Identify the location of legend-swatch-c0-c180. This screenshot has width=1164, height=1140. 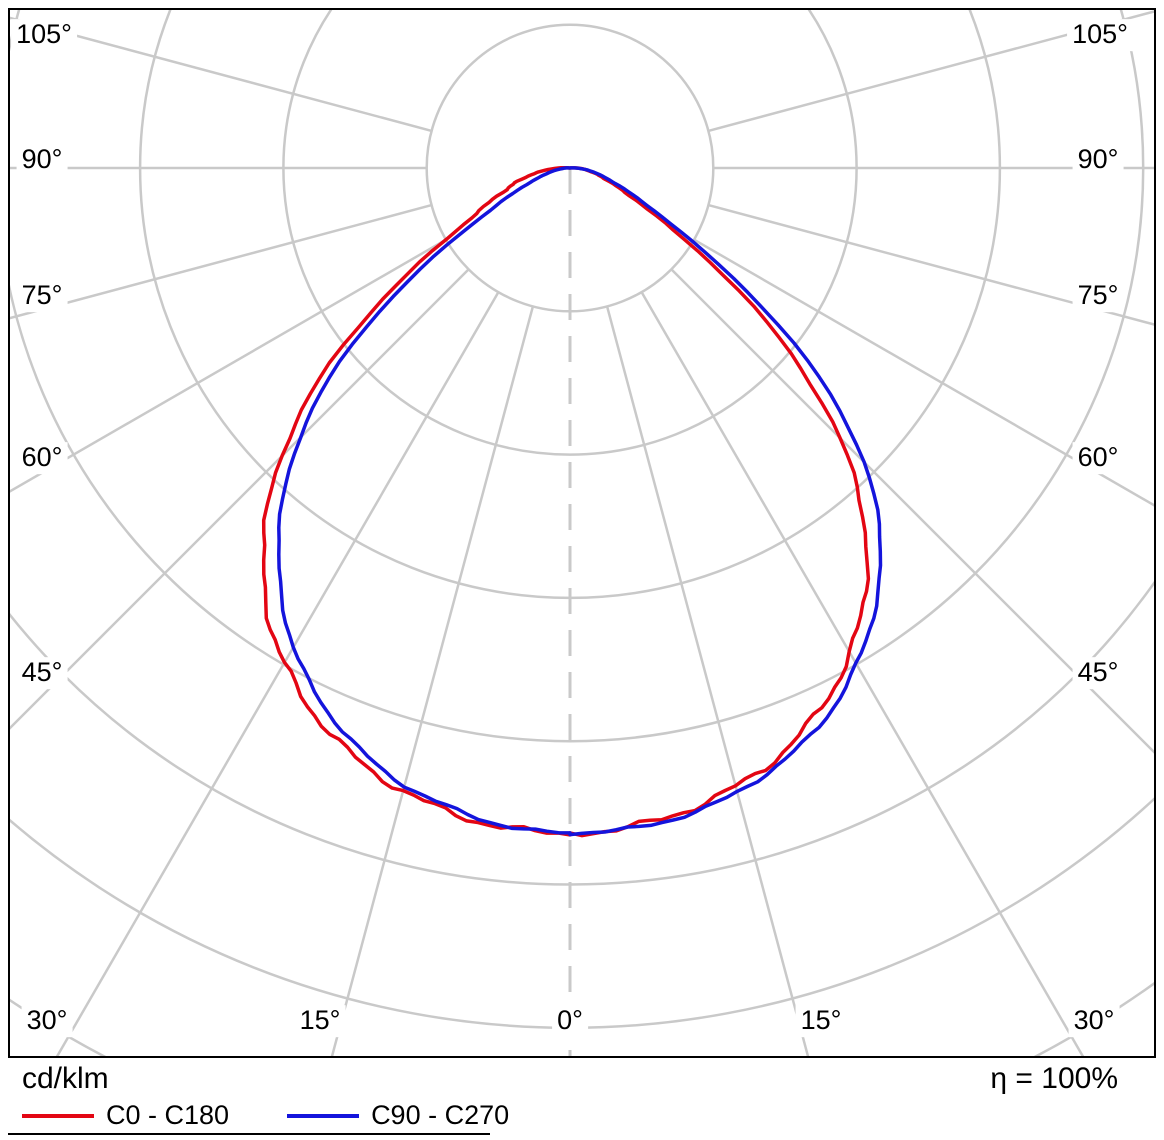
(58, 1115).